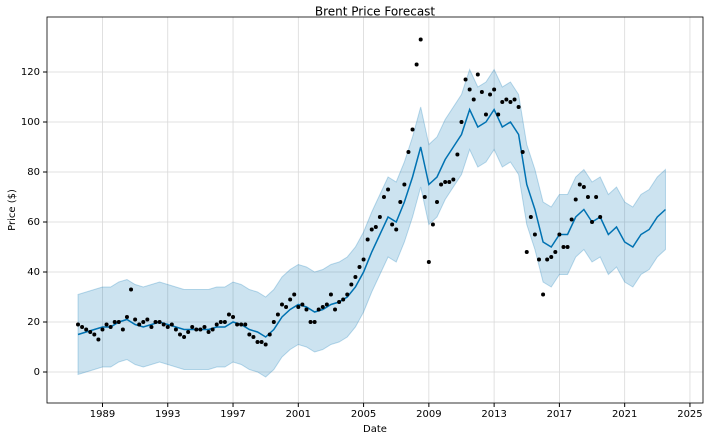 The height and width of the screenshot is (440, 711). I want to click on x-tick-label: 2001, so click(298, 414).